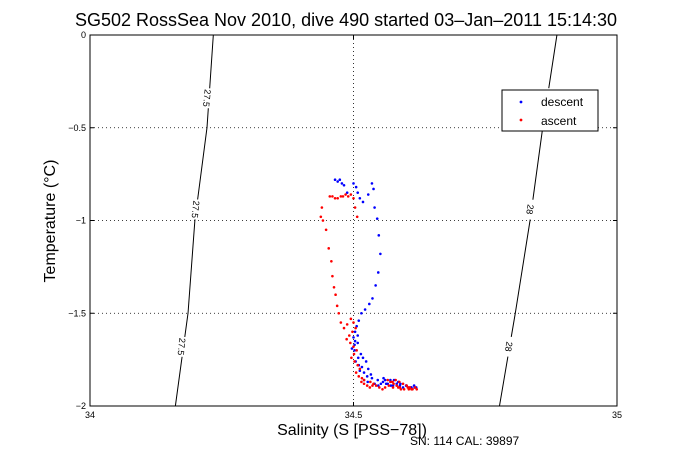 Image resolution: width=681 pixels, height=454 pixels. Describe the element at coordinates (182, 346) in the screenshot. I see `contour-label: 27.5` at that location.